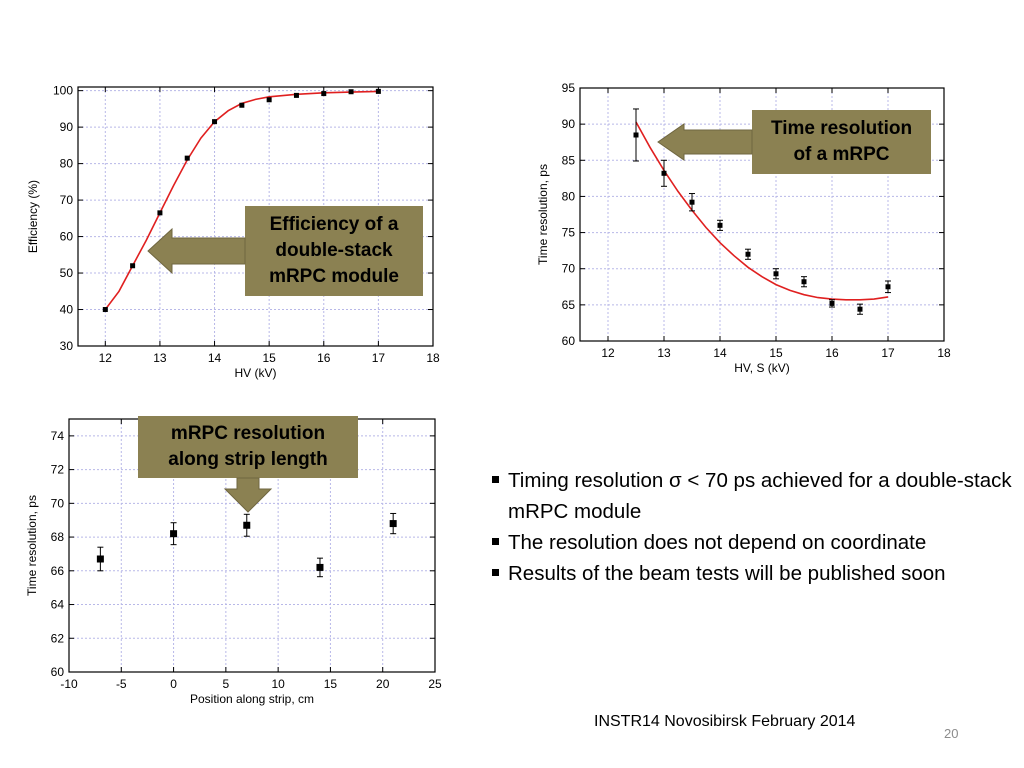 The image size is (1024, 768). I want to click on time-resolution-callout-line: of a mRPC, so click(841, 154).